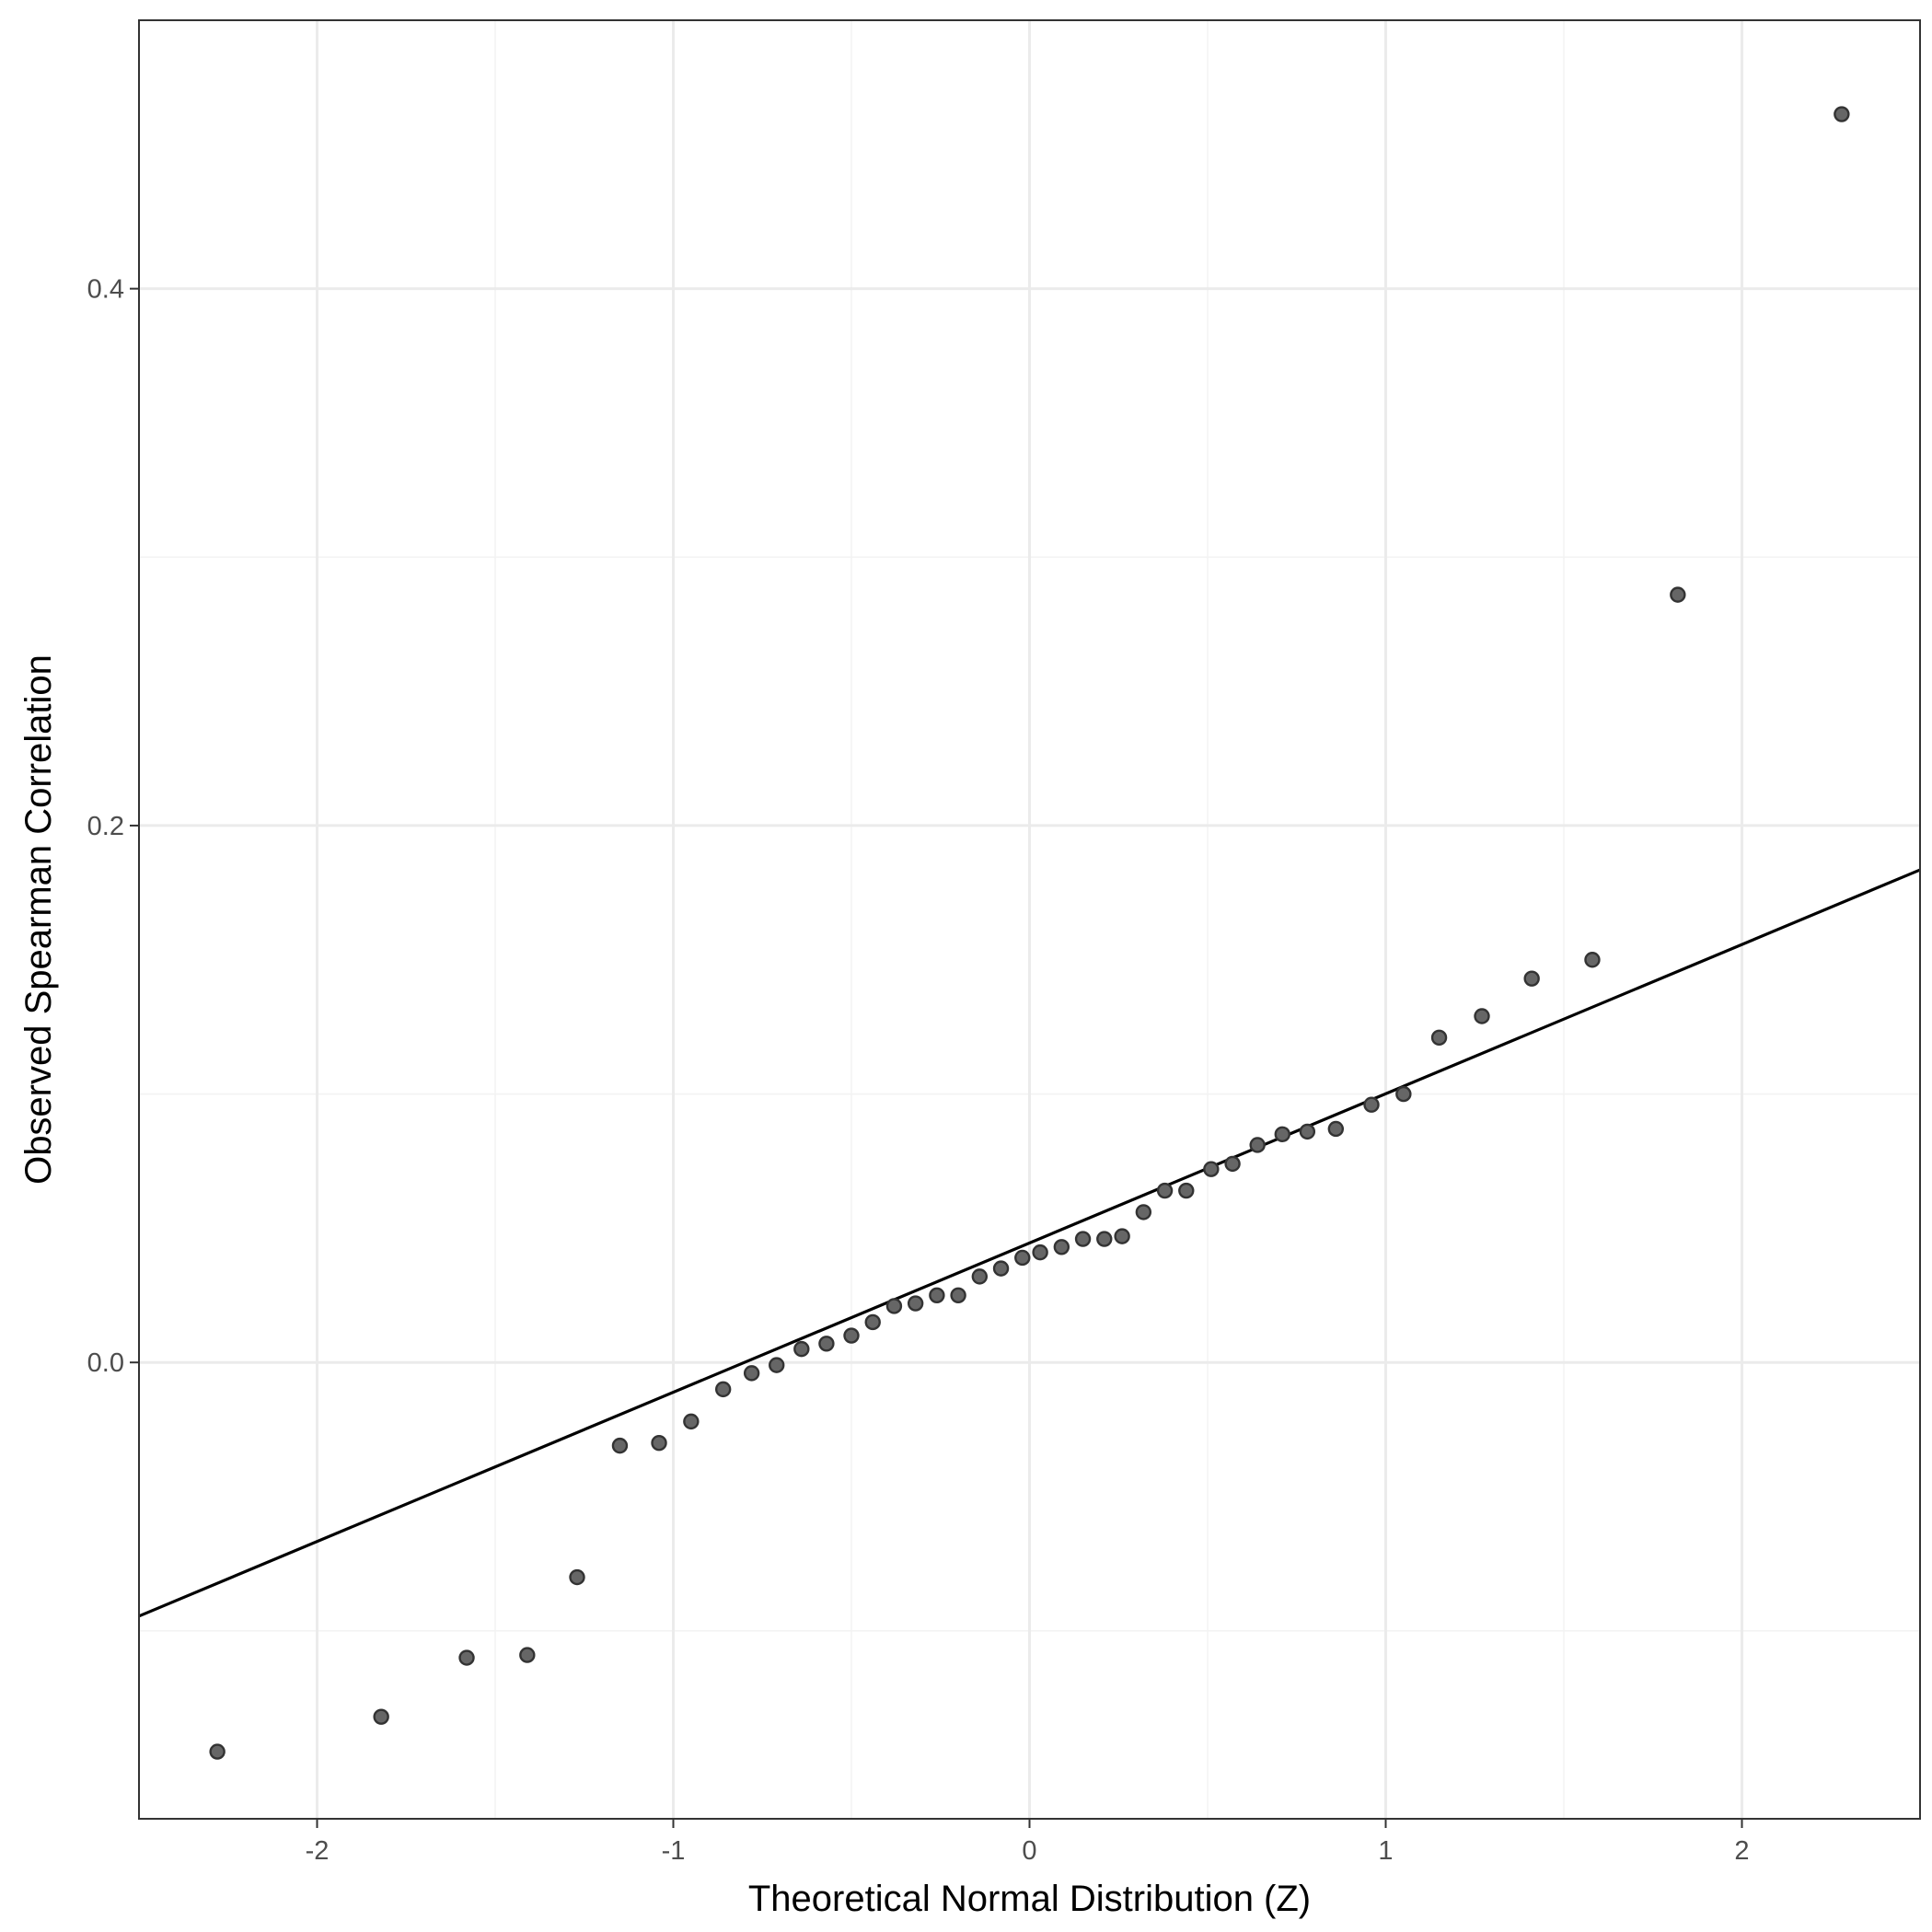 The height and width of the screenshot is (1932, 1932). What do you see at coordinates (1029, 1899) in the screenshot?
I see `x-axis-title: Theoretical Normal Distribution (Z)` at bounding box center [1029, 1899].